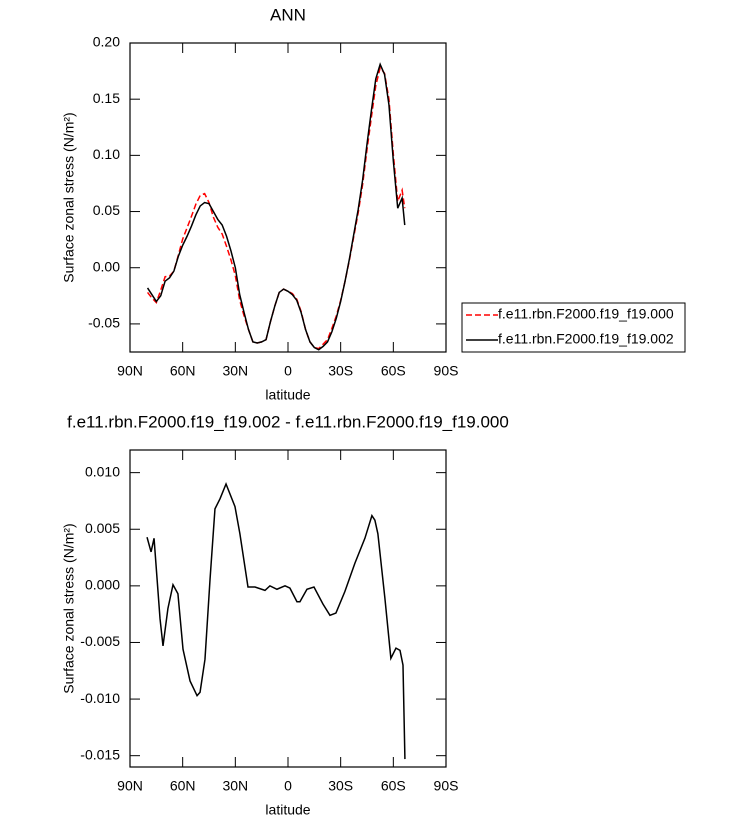 The height and width of the screenshot is (826, 733). What do you see at coordinates (106, 210) in the screenshot?
I see `y-tick-label: 0.05` at bounding box center [106, 210].